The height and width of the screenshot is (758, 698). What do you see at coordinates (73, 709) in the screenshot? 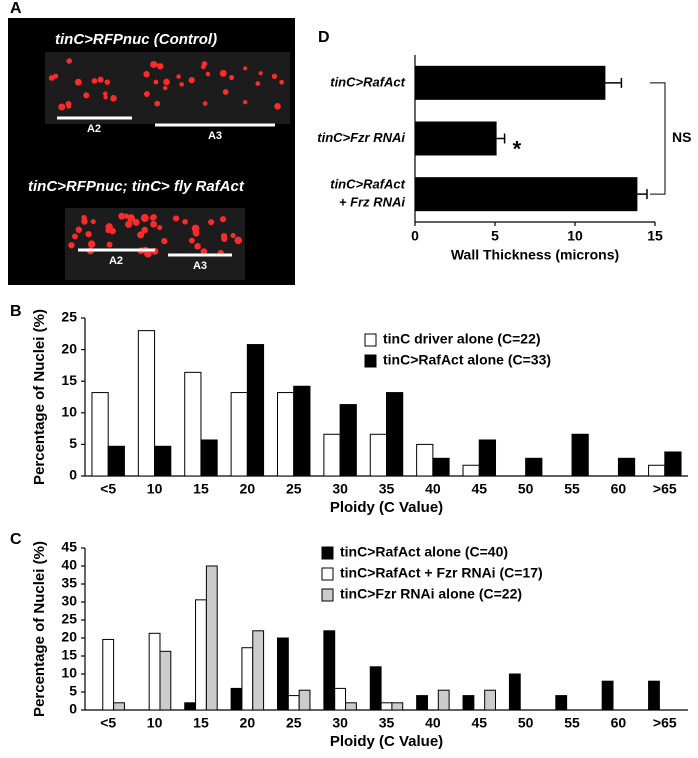
I see `y-tick-label: 0` at bounding box center [73, 709].